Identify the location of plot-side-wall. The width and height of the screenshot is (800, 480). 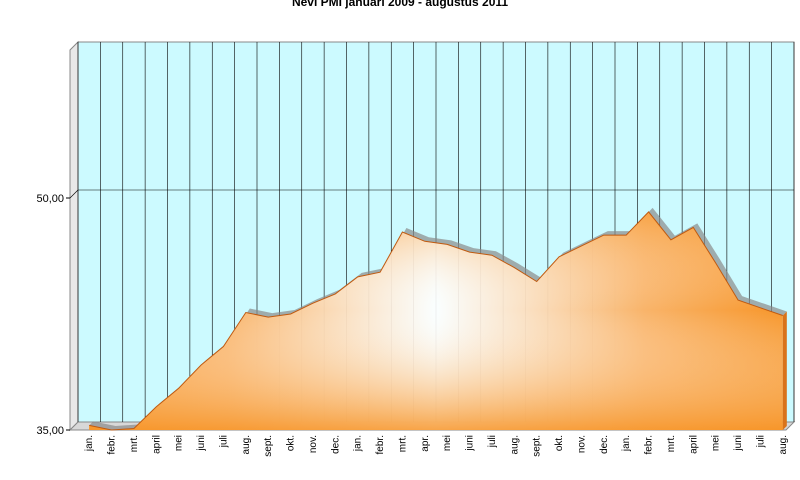
(74, 236).